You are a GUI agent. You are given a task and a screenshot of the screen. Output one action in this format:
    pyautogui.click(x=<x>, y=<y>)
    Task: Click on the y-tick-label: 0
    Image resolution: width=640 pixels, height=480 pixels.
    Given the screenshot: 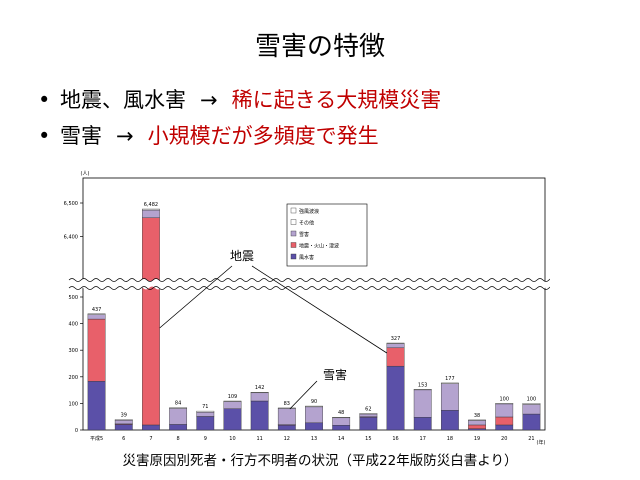 What is the action you would take?
    pyautogui.click(x=76, y=431)
    